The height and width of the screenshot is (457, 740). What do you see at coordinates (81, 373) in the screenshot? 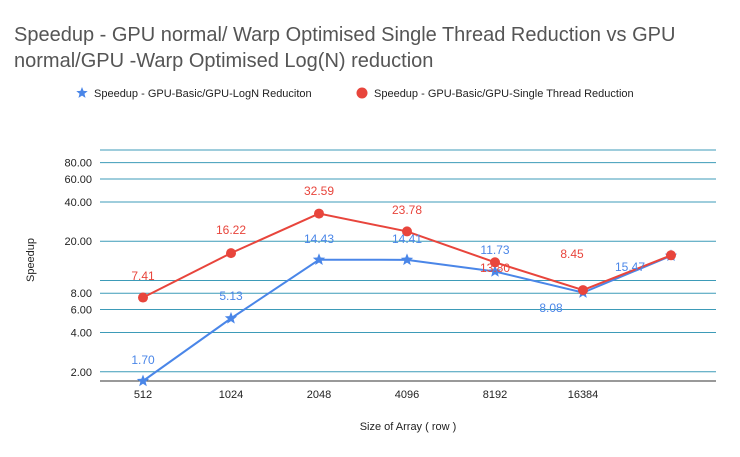
I see `y-tick-label: 2.00` at bounding box center [81, 373].